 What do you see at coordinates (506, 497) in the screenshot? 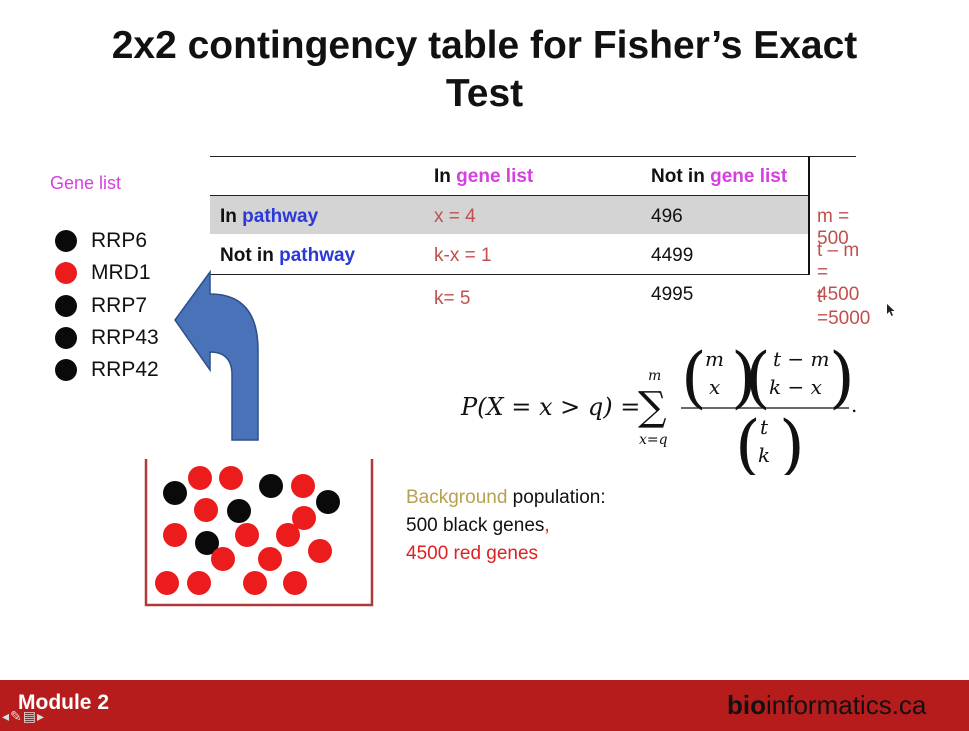
I see `background-line-1: Background population:` at bounding box center [506, 497].